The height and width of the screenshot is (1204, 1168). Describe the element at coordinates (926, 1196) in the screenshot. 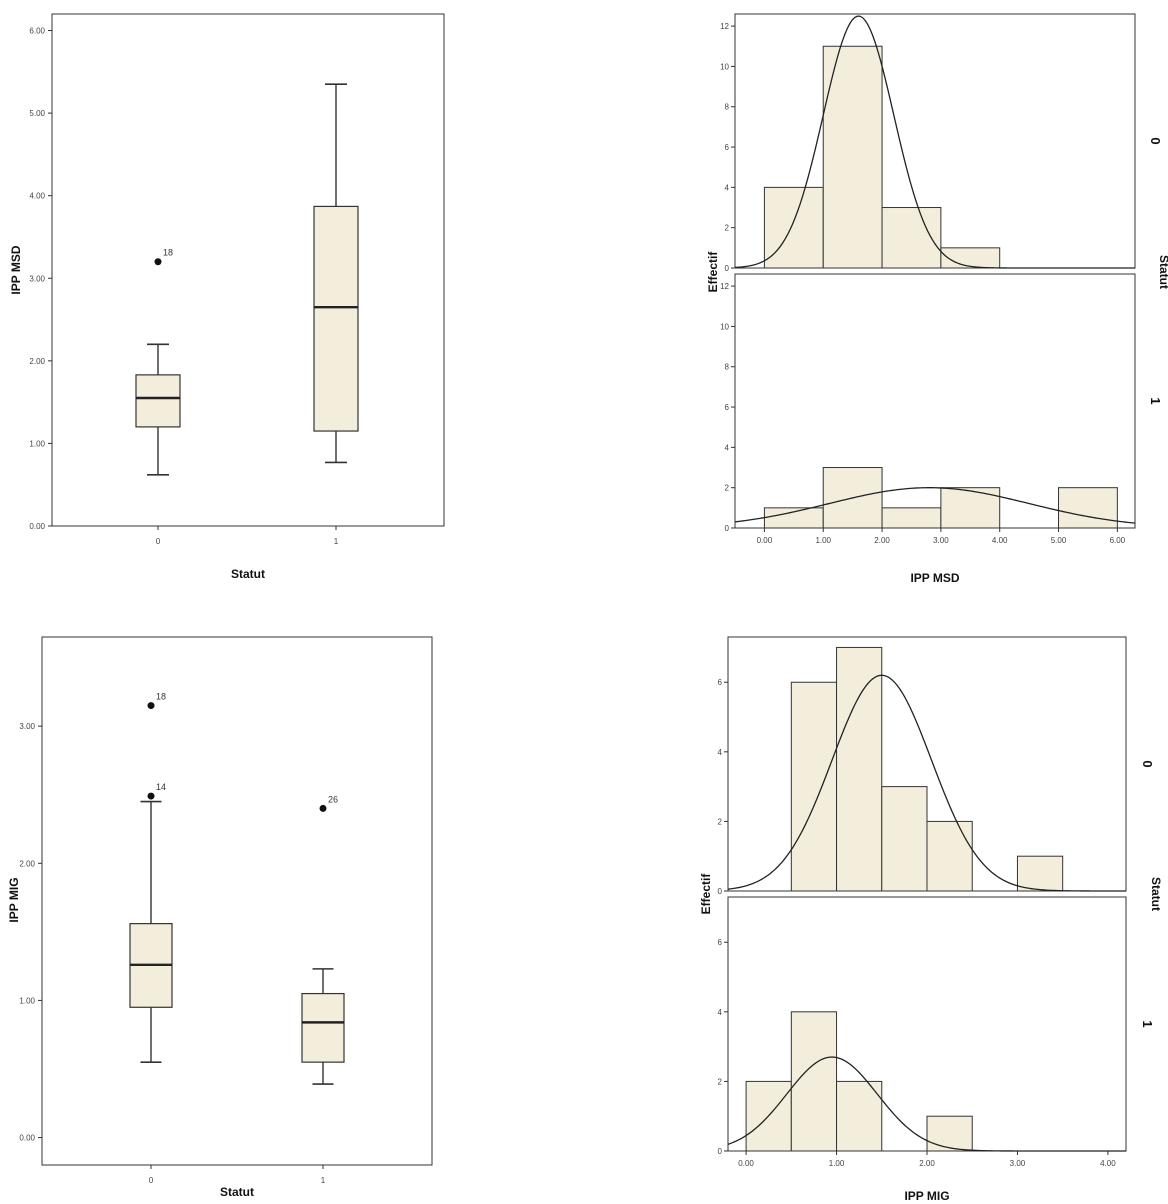

I see `x-axis-title: IPP MIG` at that location.